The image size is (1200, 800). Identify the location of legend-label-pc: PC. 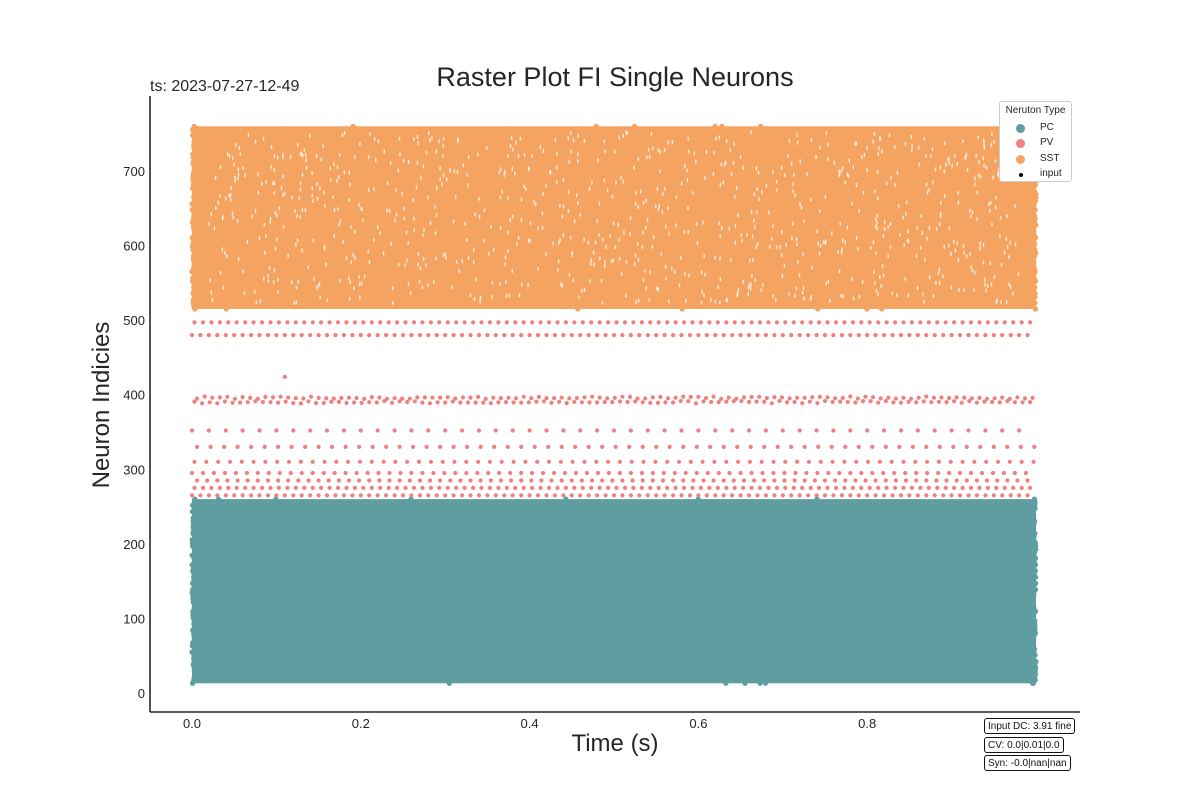
(1047, 127).